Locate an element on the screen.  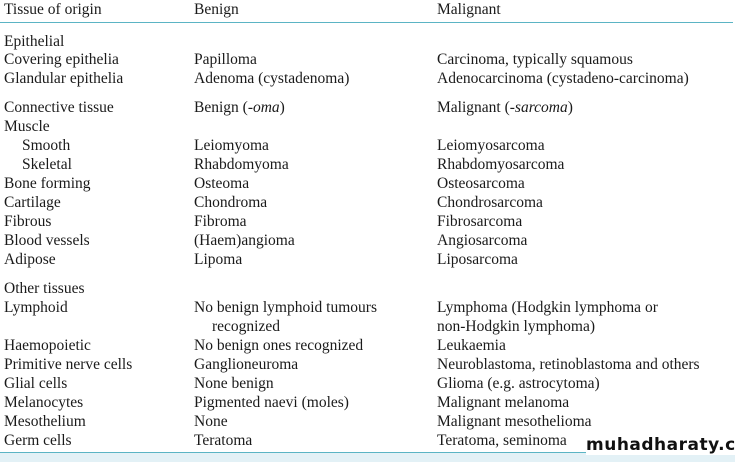
cell-malignant: Lymphoma (Hodgkin lymphoma or is located at coordinates (547, 307).